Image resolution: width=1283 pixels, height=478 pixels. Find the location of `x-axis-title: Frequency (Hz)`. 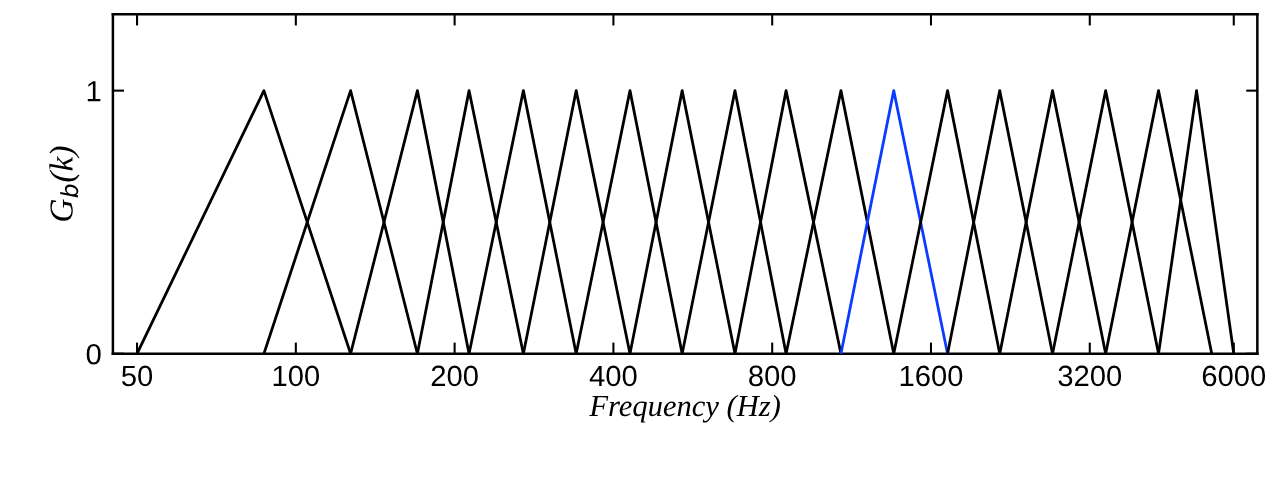

x-axis-title: Frequency (Hz) is located at coordinates (684, 408).